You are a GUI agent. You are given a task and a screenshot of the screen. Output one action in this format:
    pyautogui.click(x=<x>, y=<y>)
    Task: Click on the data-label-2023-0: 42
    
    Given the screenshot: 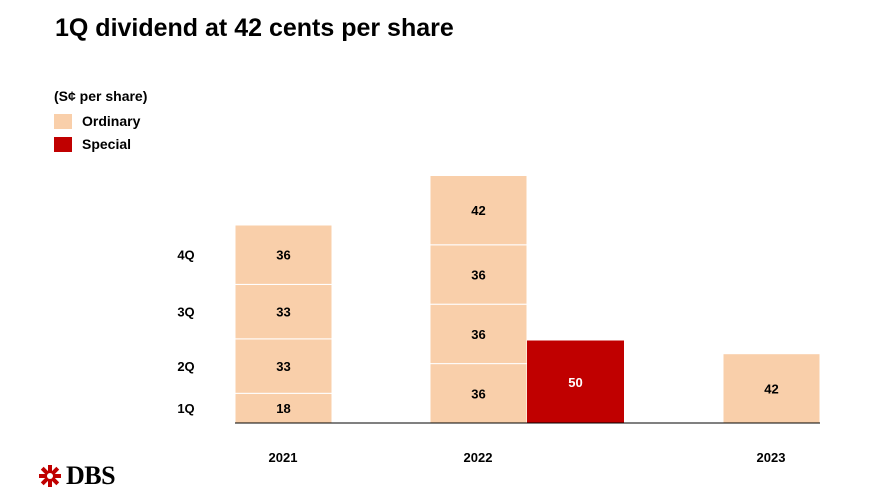 What is the action you would take?
    pyautogui.click(x=771, y=388)
    